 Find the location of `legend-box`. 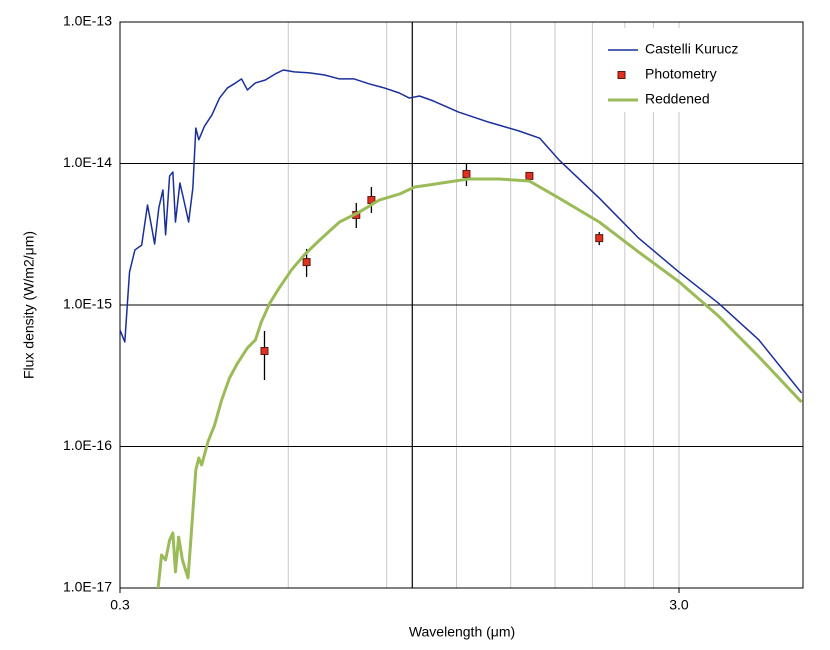

legend-box is located at coordinates (700, 70).